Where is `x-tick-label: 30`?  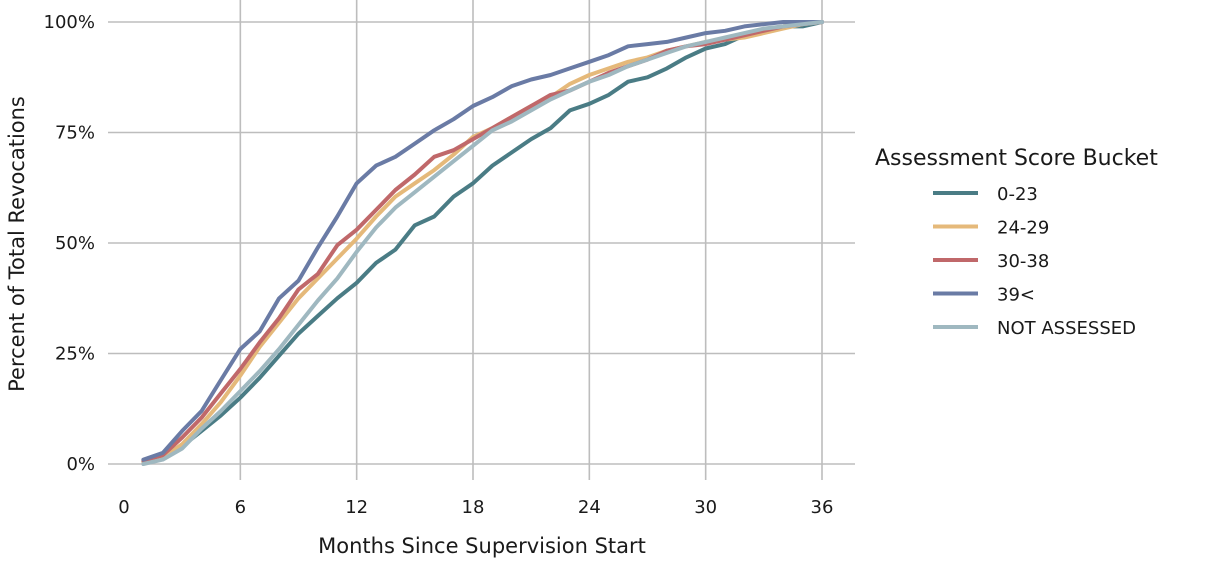
x-tick-label: 30 is located at coordinates (705, 507).